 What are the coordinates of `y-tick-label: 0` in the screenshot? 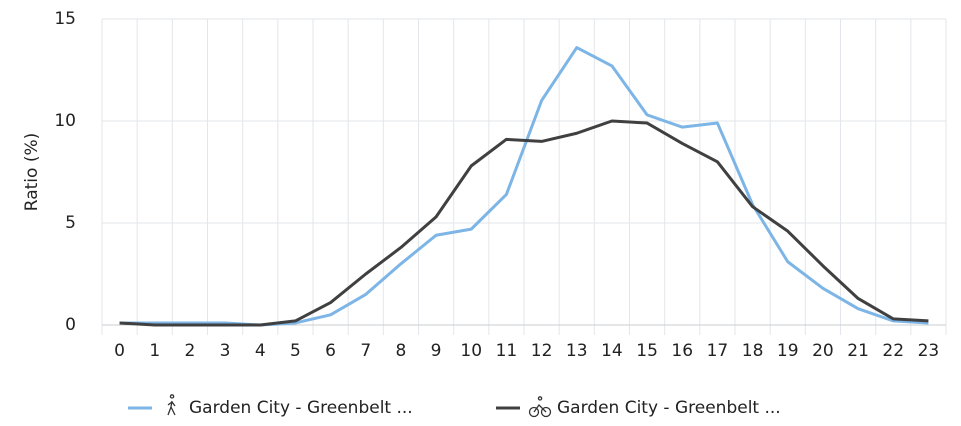 It's located at (70, 325).